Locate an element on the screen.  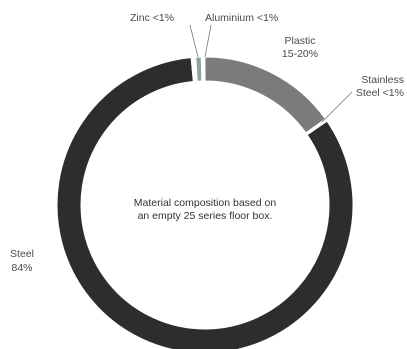
slice-aluminium is located at coordinates (203, 69).